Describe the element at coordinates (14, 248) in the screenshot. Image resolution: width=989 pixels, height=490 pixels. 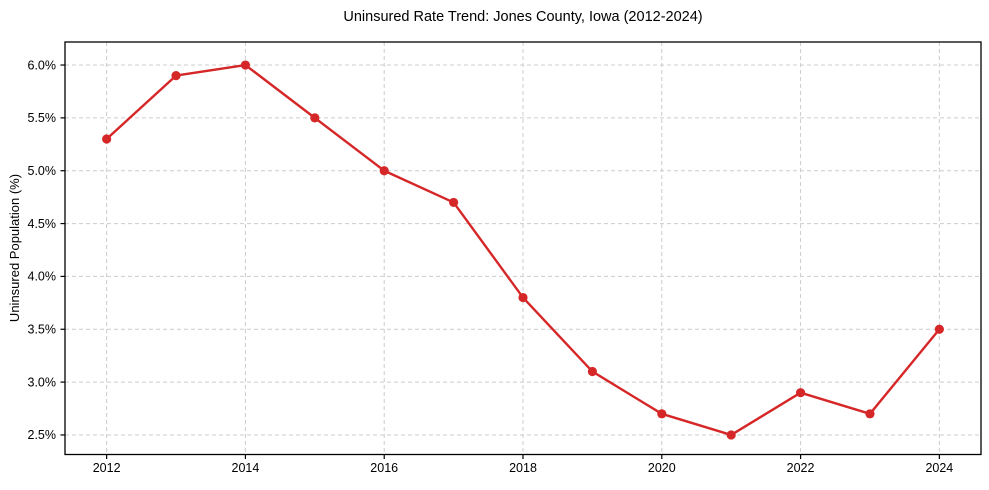
I see `y-axis-label: Uninsured Population (%)` at that location.